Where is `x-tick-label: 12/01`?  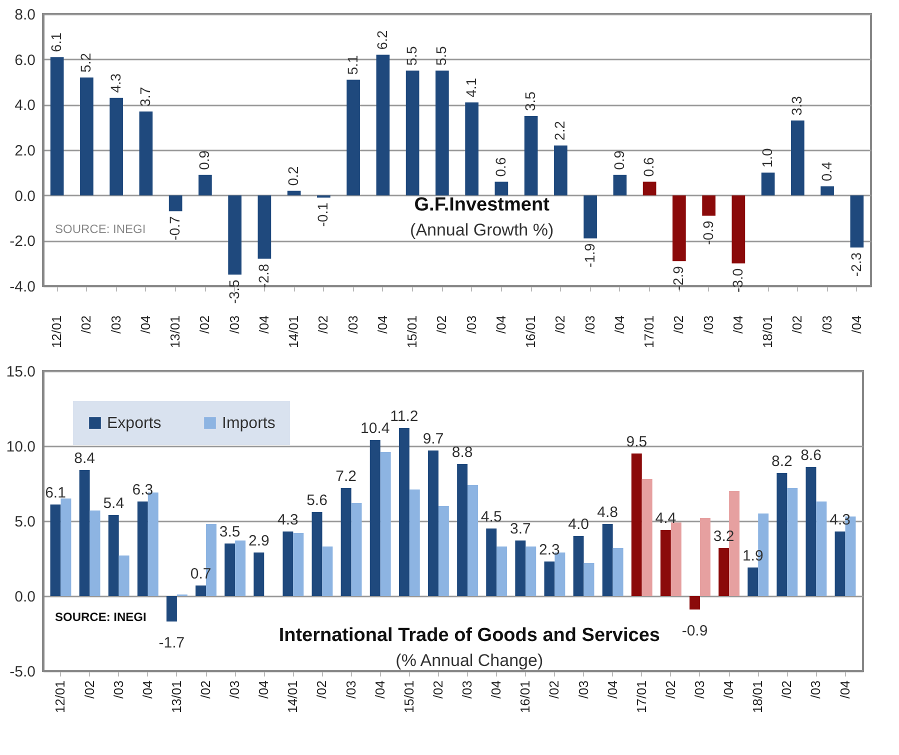 x-tick-label: 12/01 is located at coordinates (56, 332).